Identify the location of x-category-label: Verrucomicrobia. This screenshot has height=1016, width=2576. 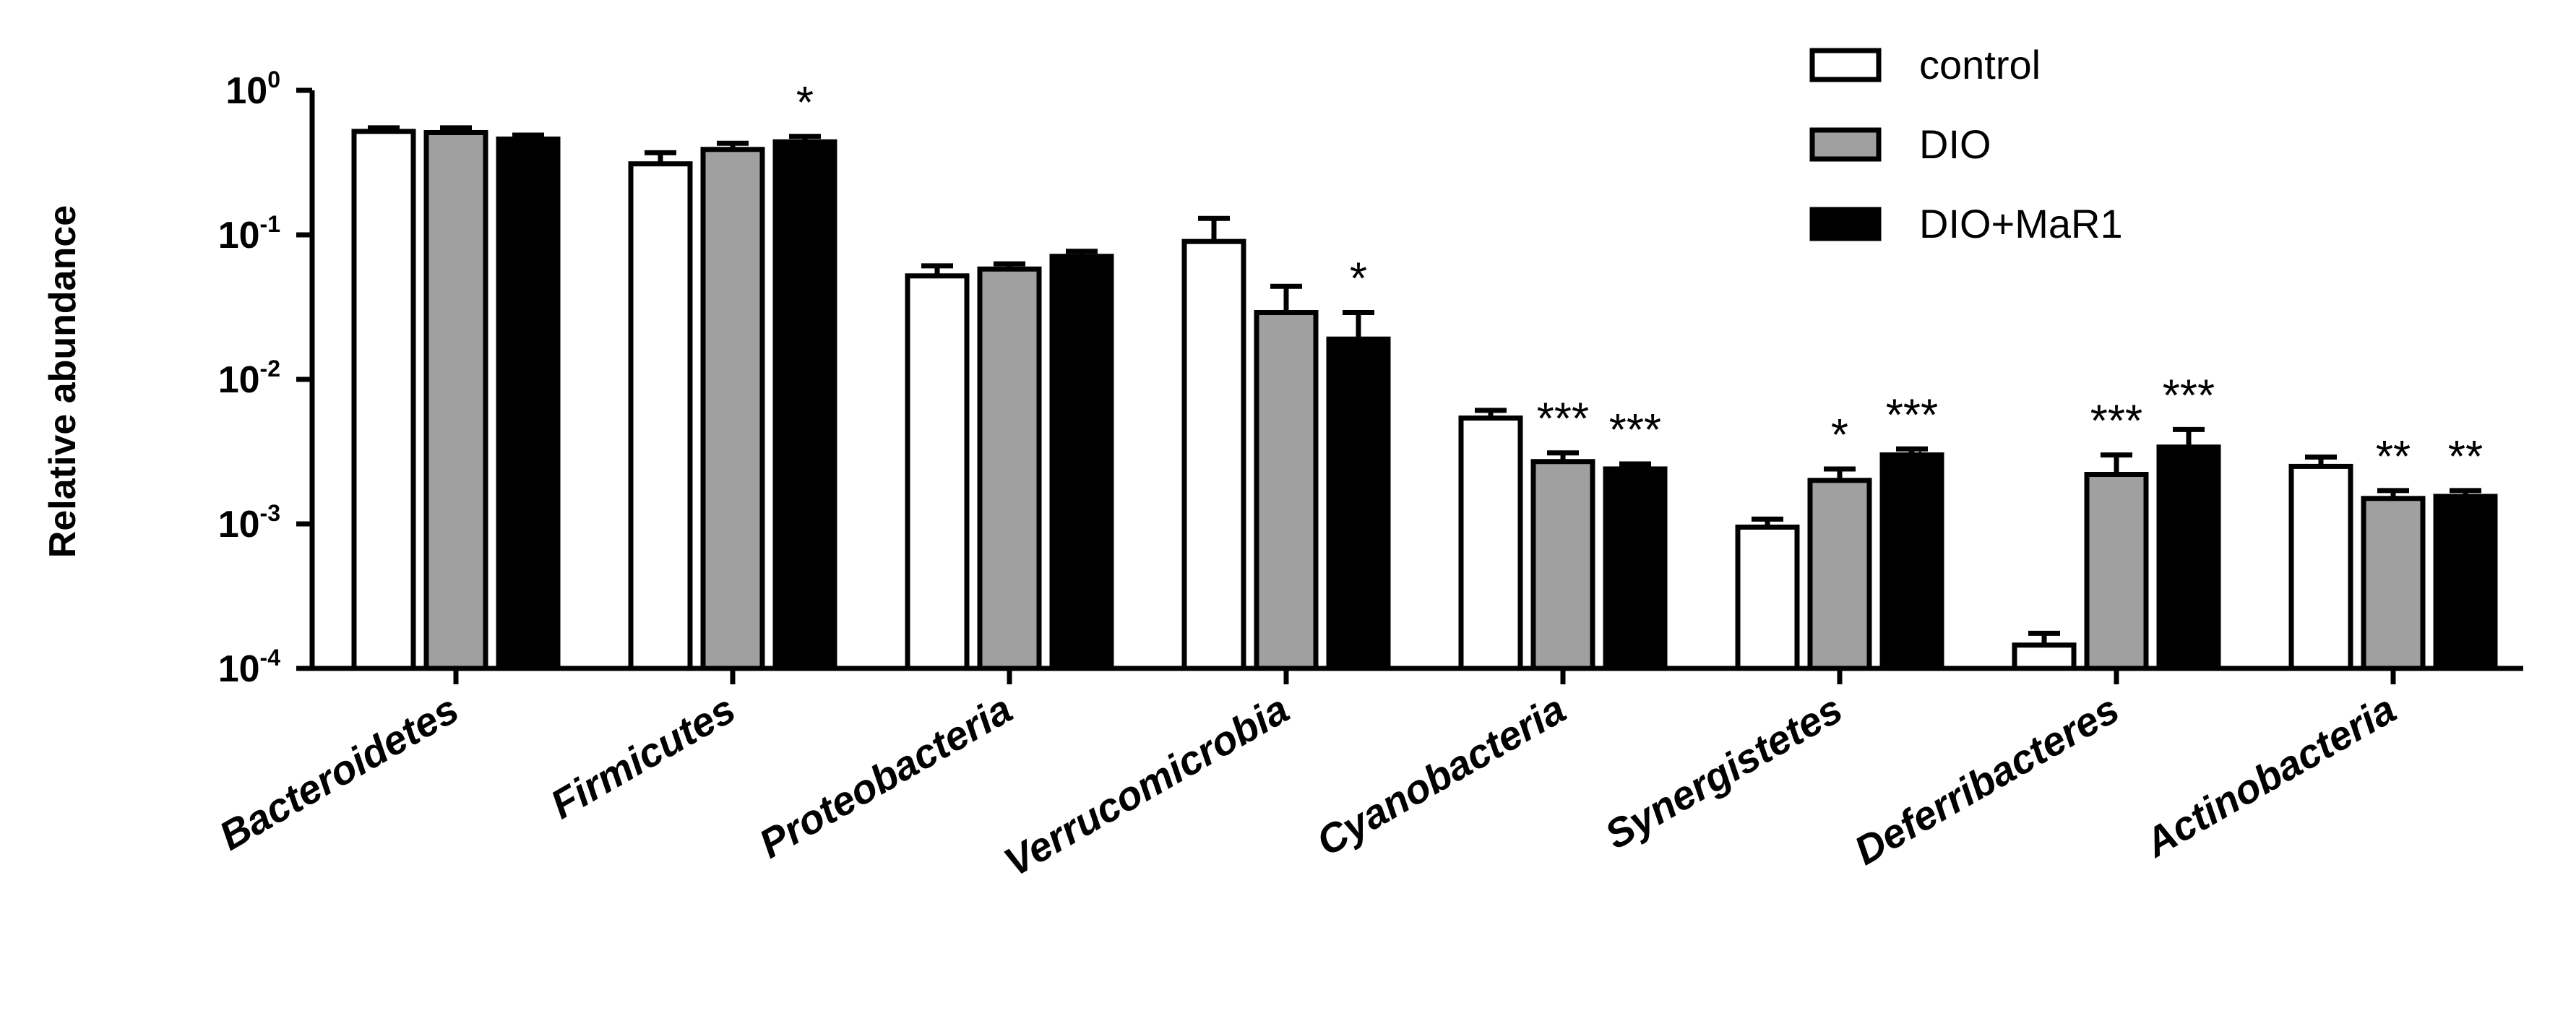
(1146, 786).